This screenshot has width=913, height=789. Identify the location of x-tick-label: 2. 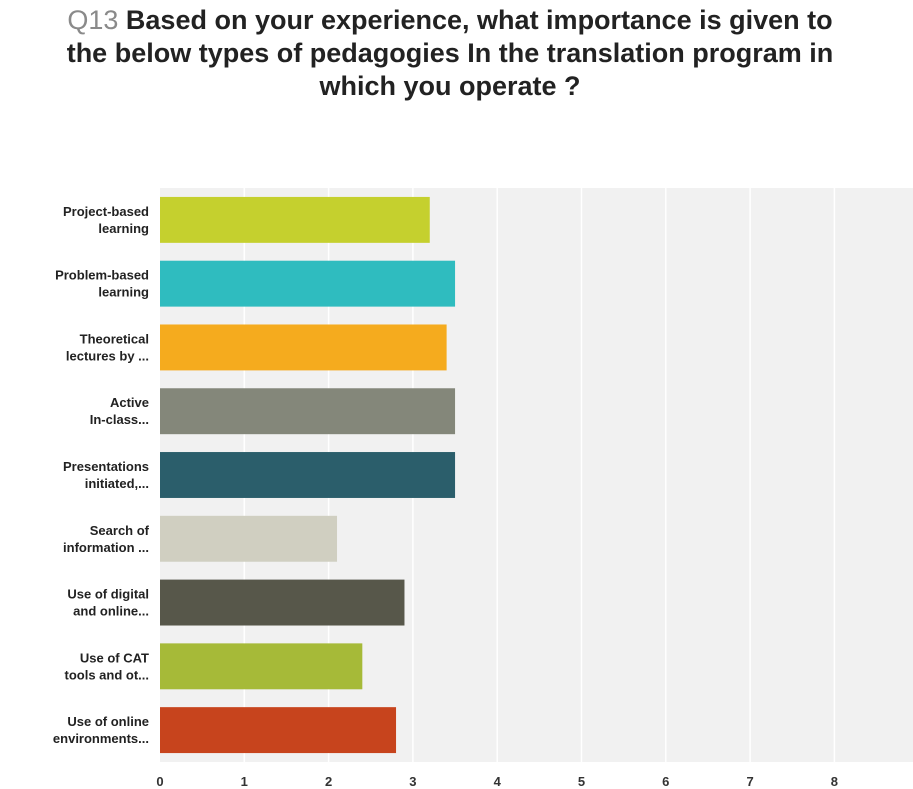
(328, 781).